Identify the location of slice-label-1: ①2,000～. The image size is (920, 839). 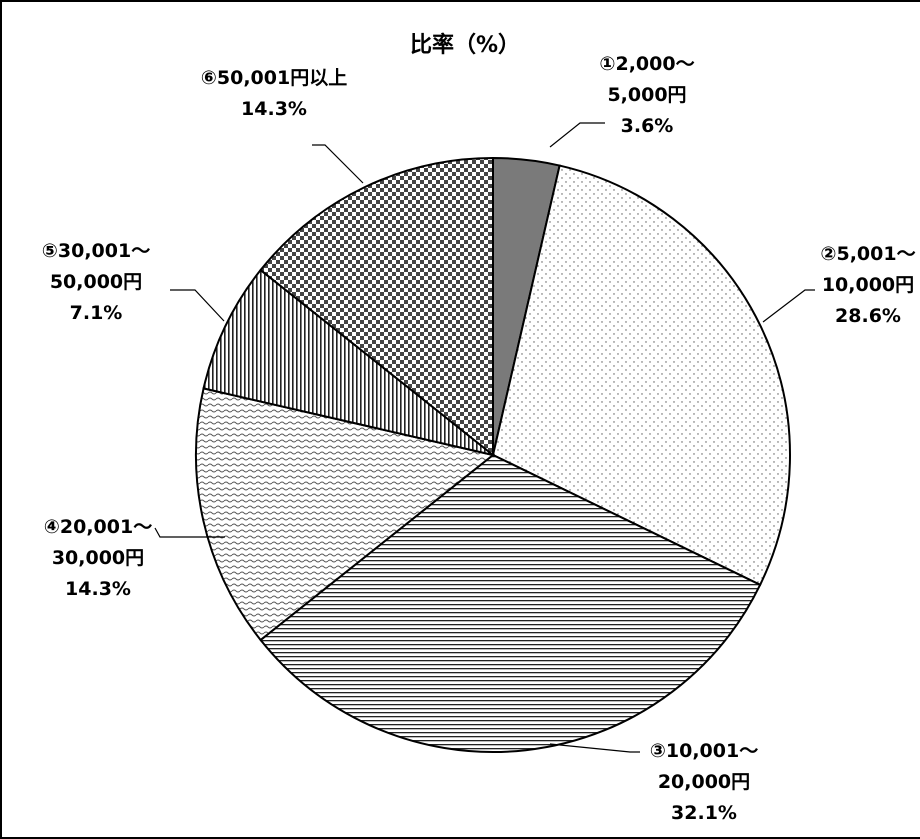
(646, 64).